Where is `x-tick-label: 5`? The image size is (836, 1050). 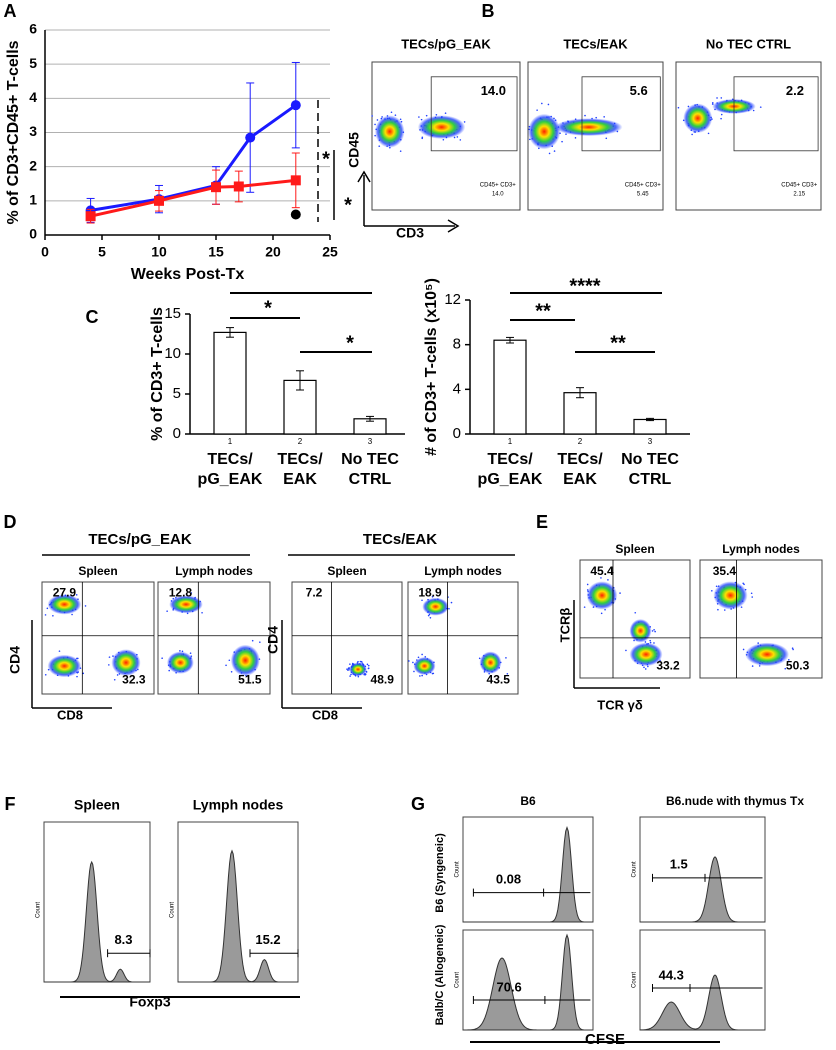 x-tick-label: 5 is located at coordinates (102, 252).